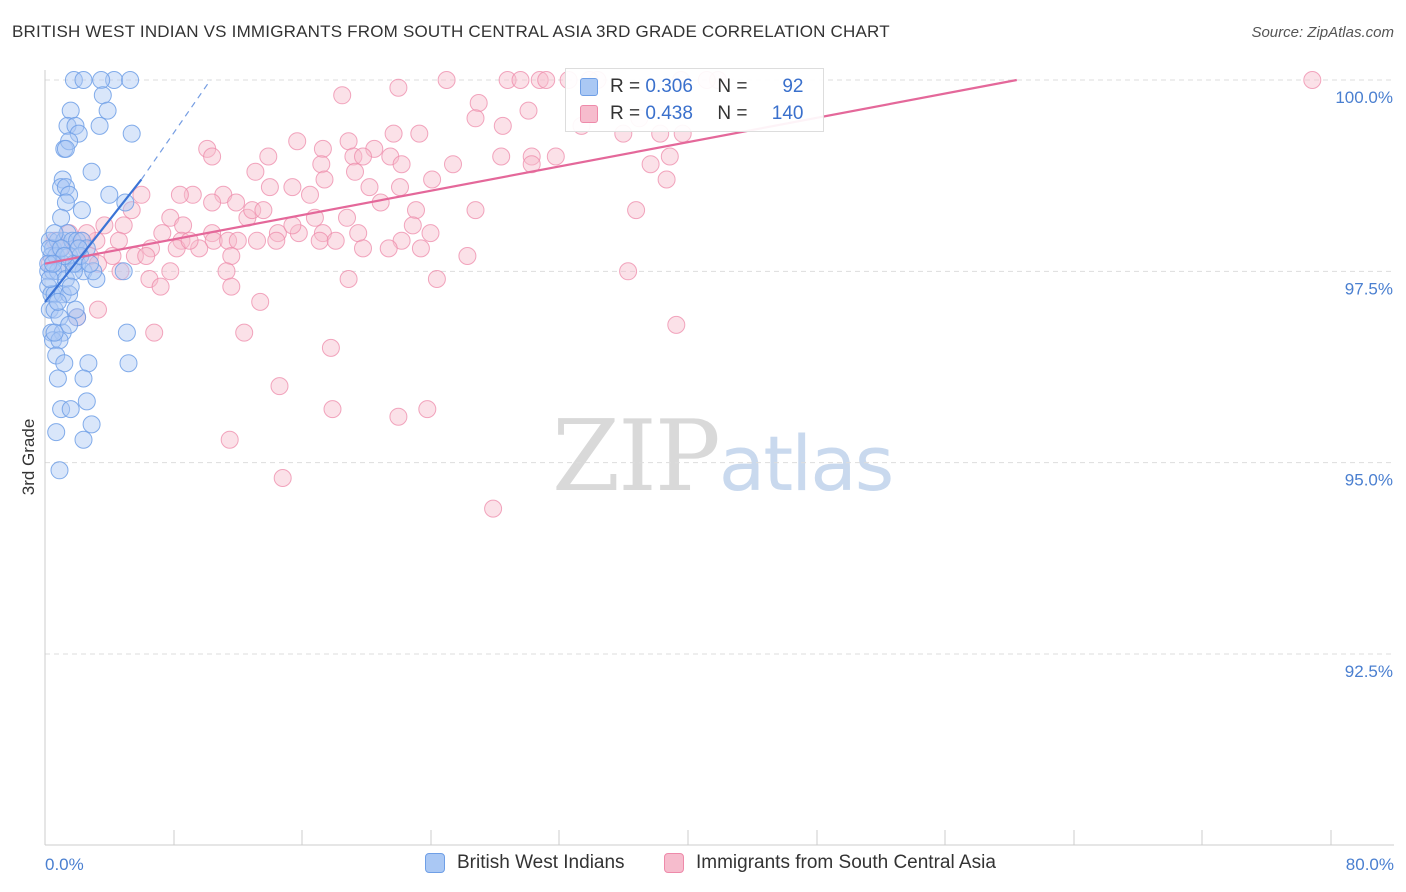 This screenshot has width=1406, height=892. I want to click on y-tick-labels: 92.5% 95.0% 97.5% 100.0%, so click(1364, 384).